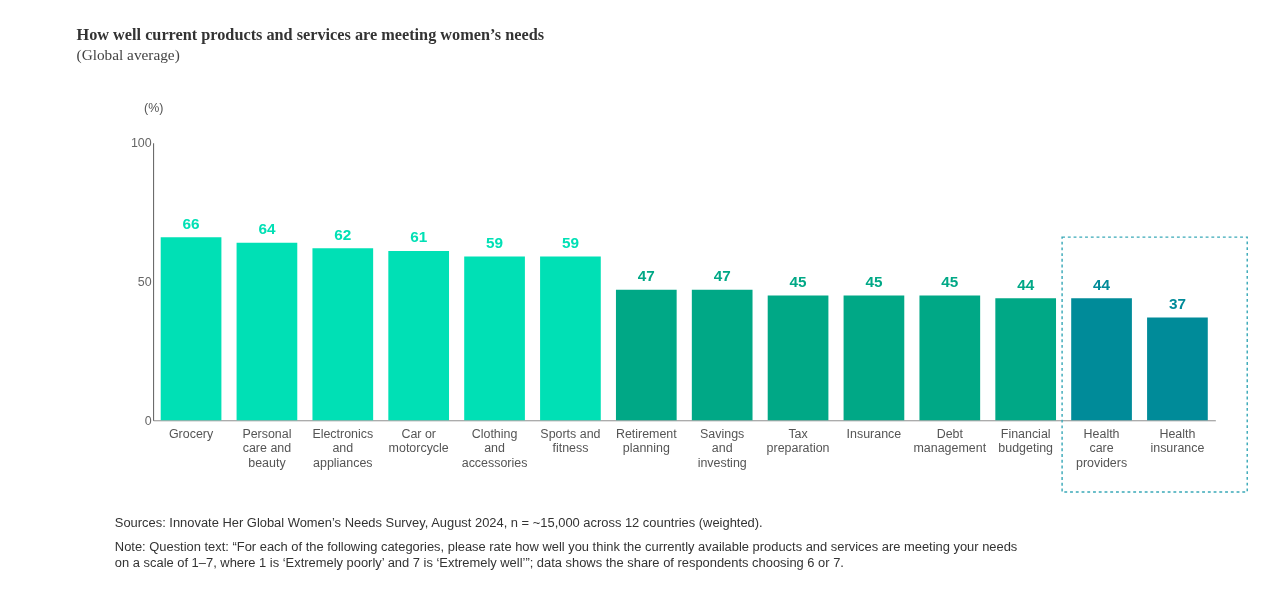 Image resolution: width=1268 pixels, height=595 pixels. What do you see at coordinates (343, 234) in the screenshot?
I see `data-label: 62` at bounding box center [343, 234].